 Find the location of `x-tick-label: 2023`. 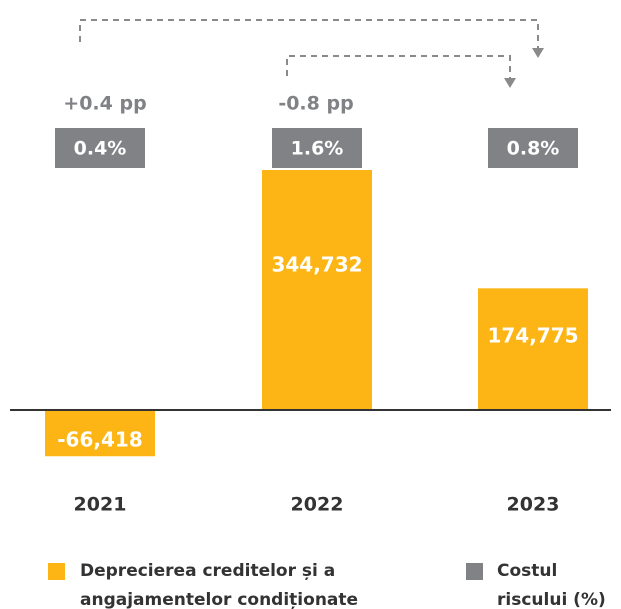

x-tick-label: 2023 is located at coordinates (533, 505).